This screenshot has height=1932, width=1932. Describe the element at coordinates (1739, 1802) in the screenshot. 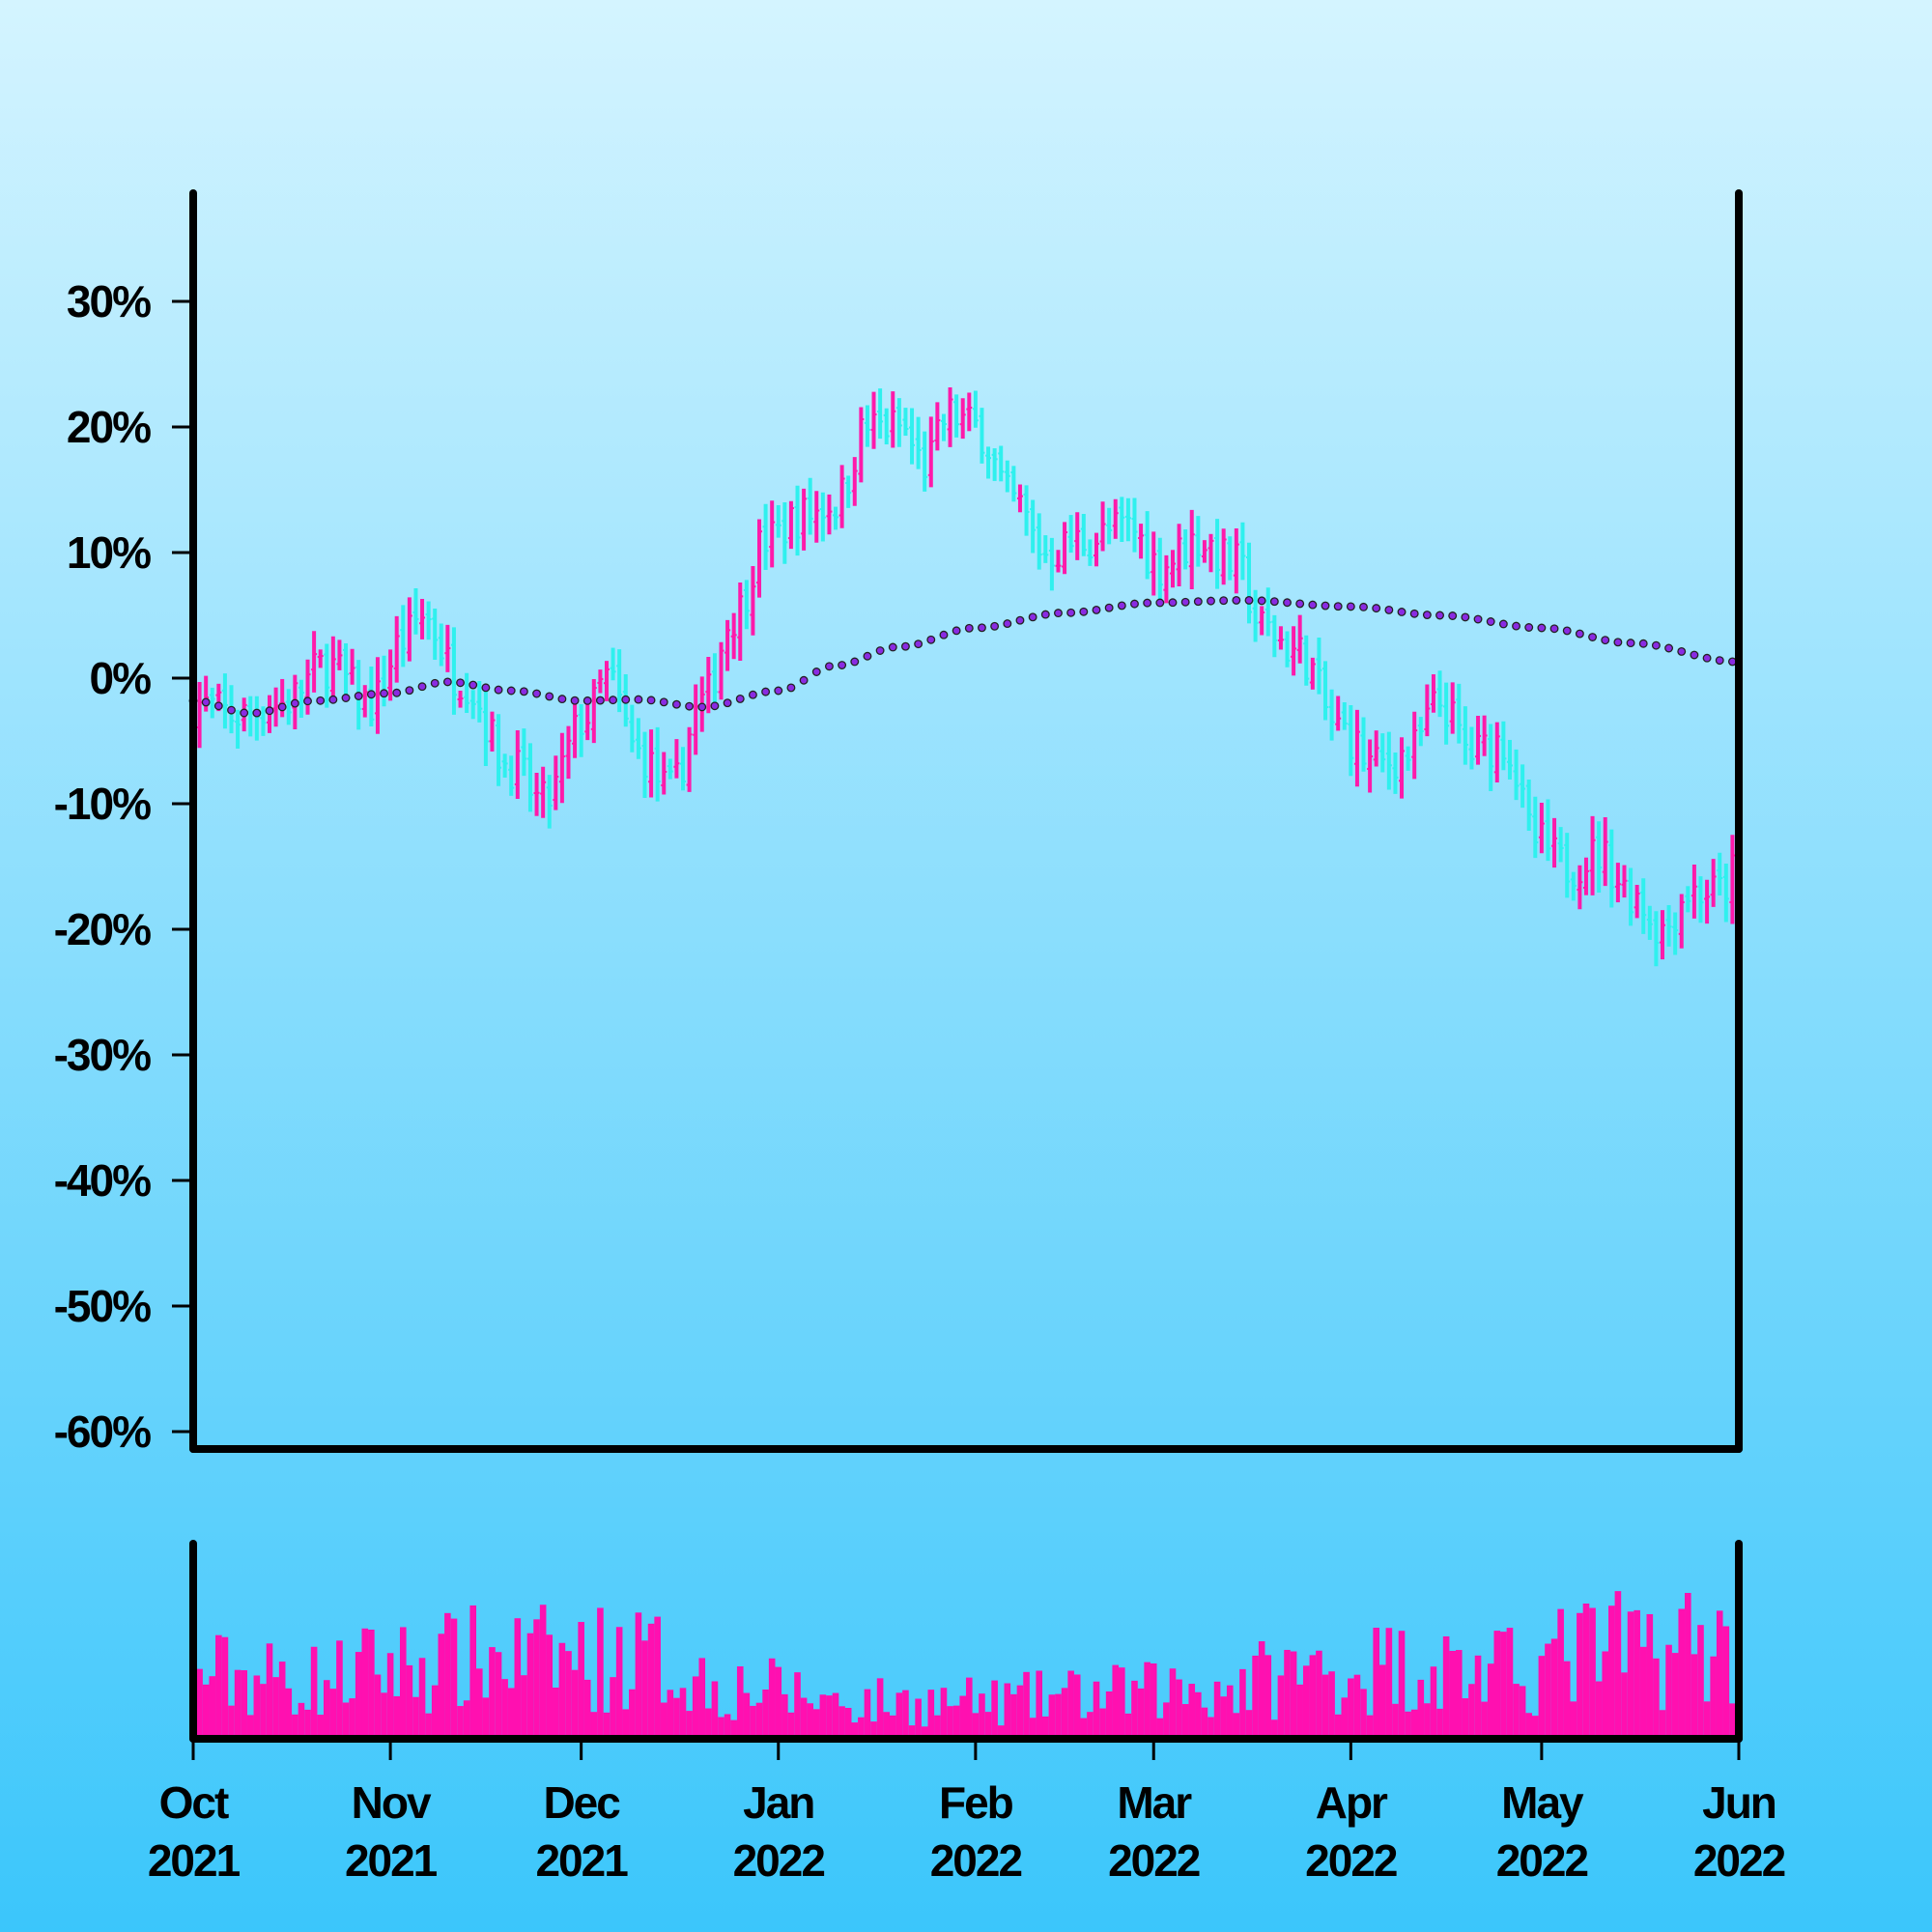

I see `x-tick-label-month: Jun` at that location.